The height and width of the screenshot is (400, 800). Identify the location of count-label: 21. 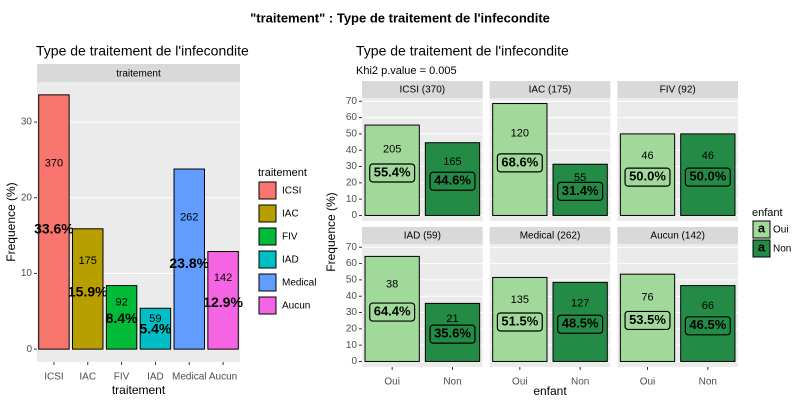
(452, 319).